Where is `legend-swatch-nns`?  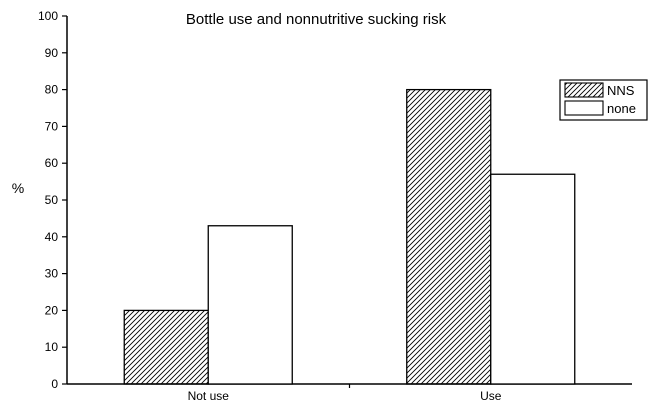 legend-swatch-nns is located at coordinates (584, 90).